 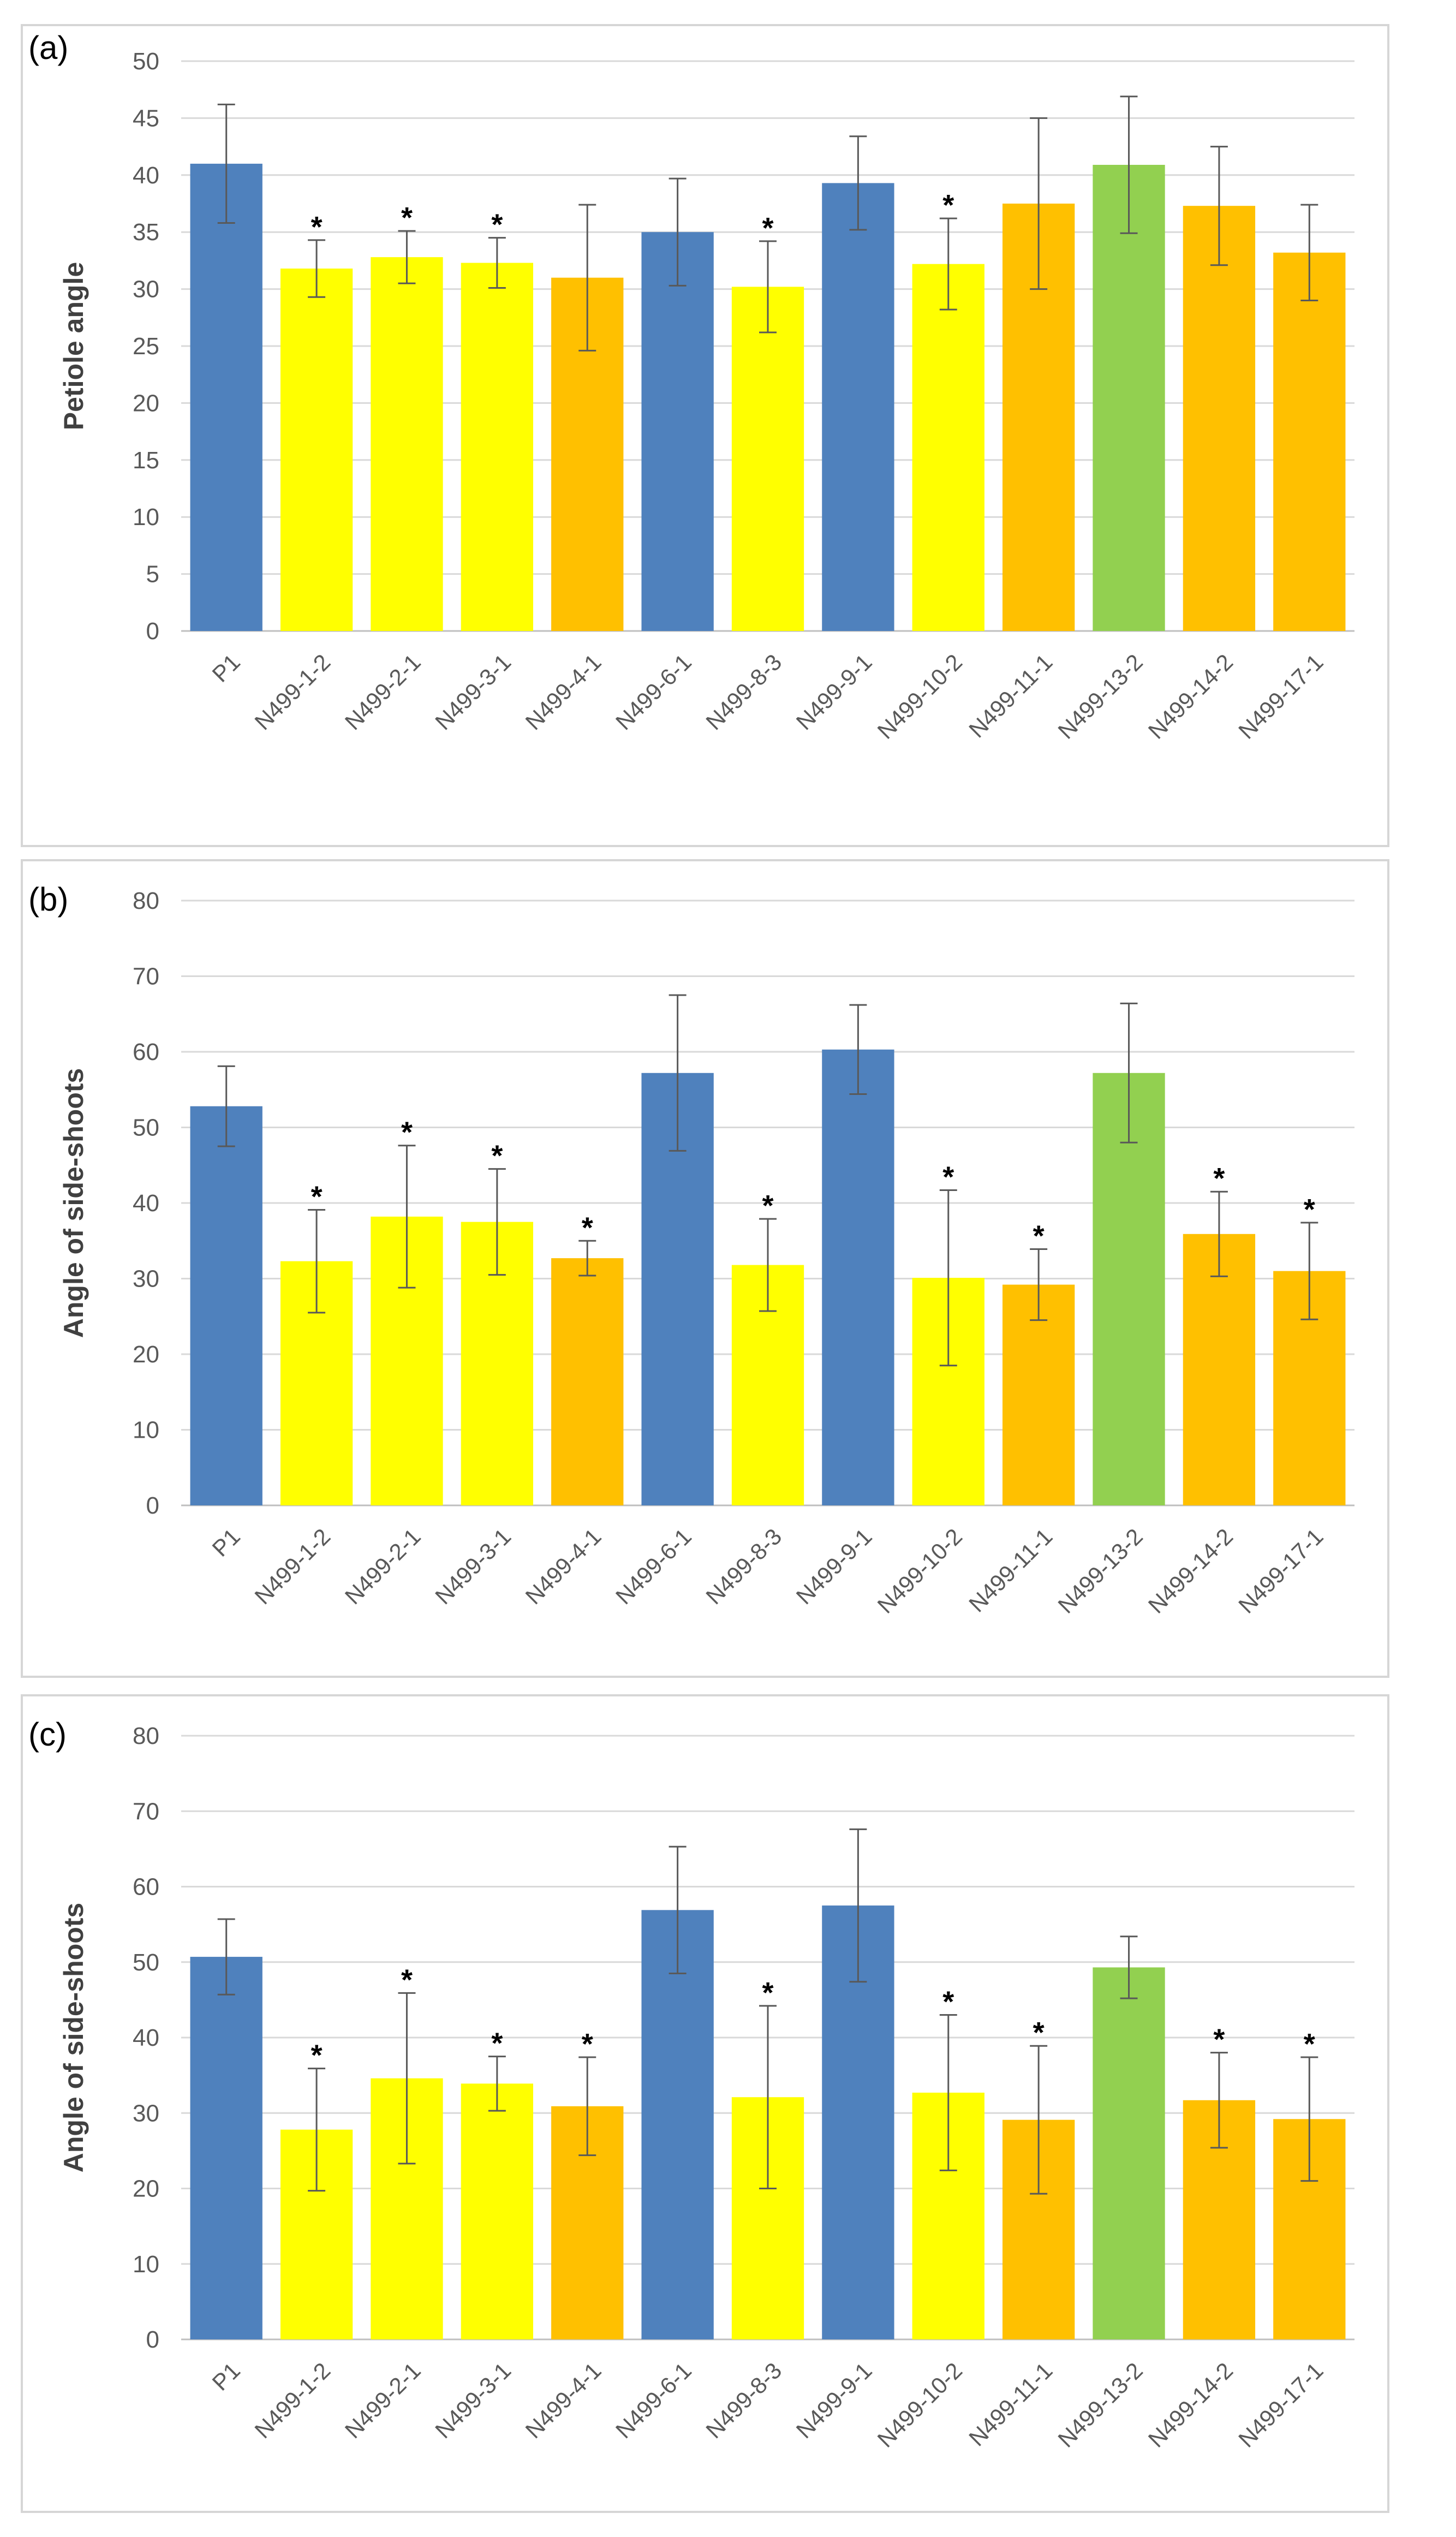 I want to click on panel-label: (c), so click(x=47, y=1734).